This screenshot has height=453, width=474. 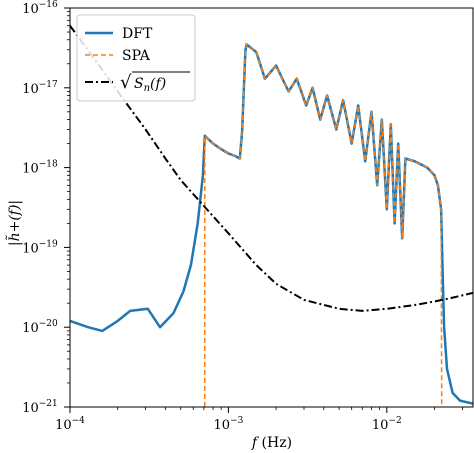 I want to click on legend: DFT SPA √ Sn(f), so click(x=136, y=58).